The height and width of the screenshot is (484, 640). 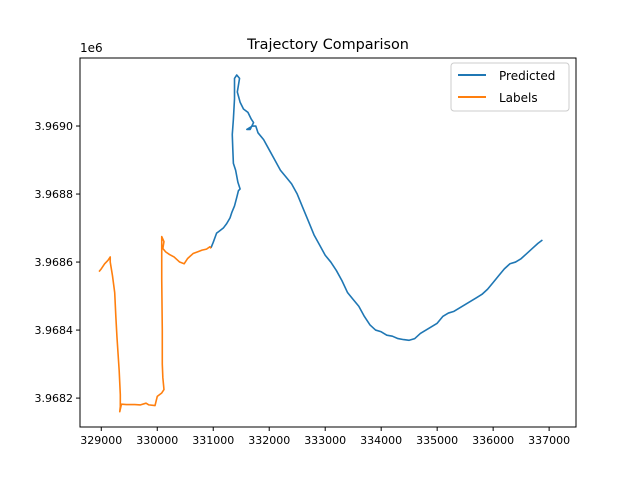 I want to click on chart-title: Trajectory Comparison, so click(x=327, y=45).